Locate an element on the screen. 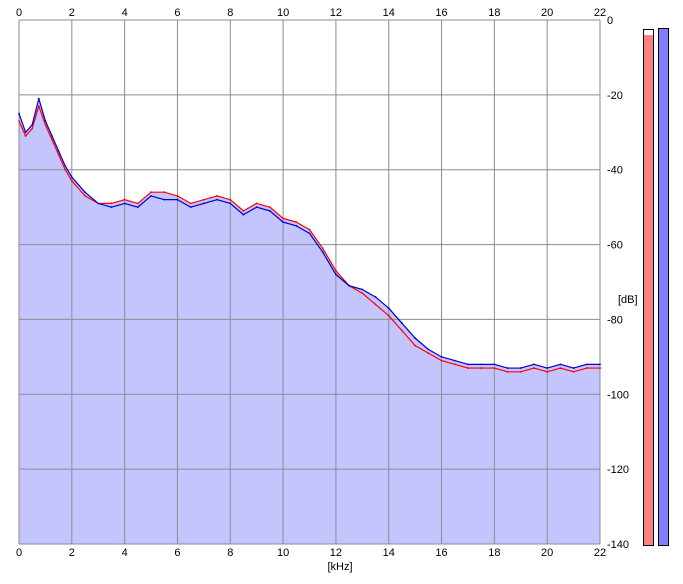 The width and height of the screenshot is (683, 584). x-tick-label-bottom: 14 is located at coordinates (389, 553).